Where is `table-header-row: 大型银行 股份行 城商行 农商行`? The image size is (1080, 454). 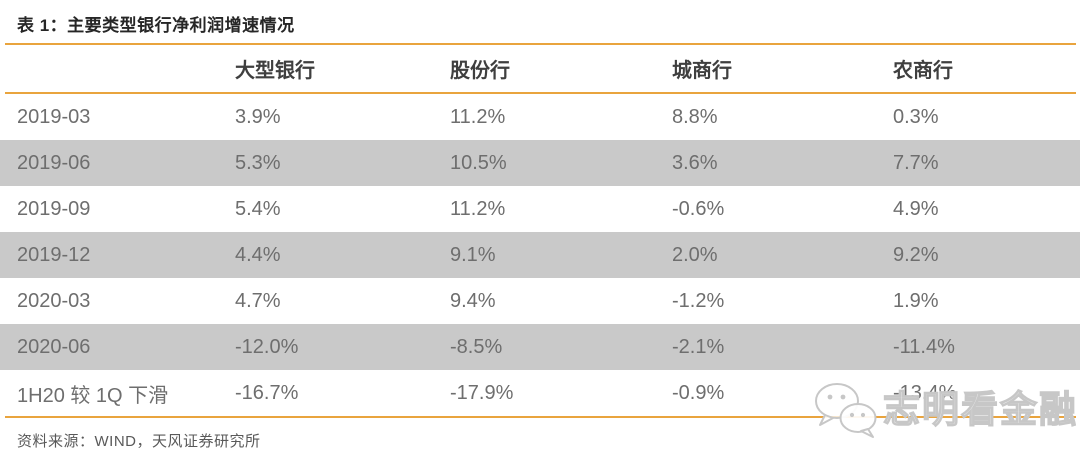 table-header-row: 大型银行 股份行 城商行 农商行 is located at coordinates (540, 68).